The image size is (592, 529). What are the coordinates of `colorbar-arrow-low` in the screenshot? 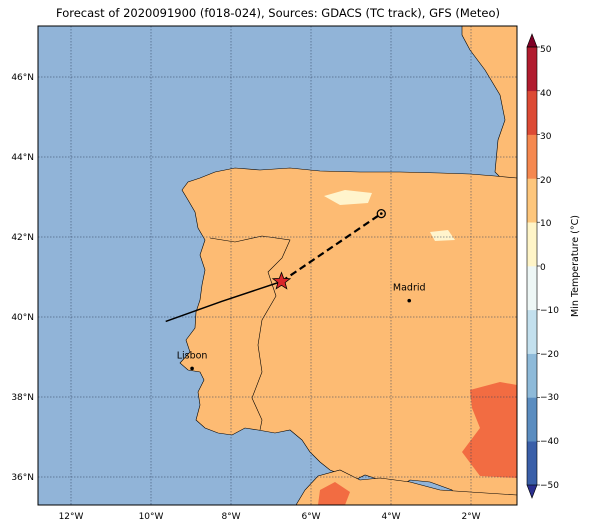 It's located at (532, 491).